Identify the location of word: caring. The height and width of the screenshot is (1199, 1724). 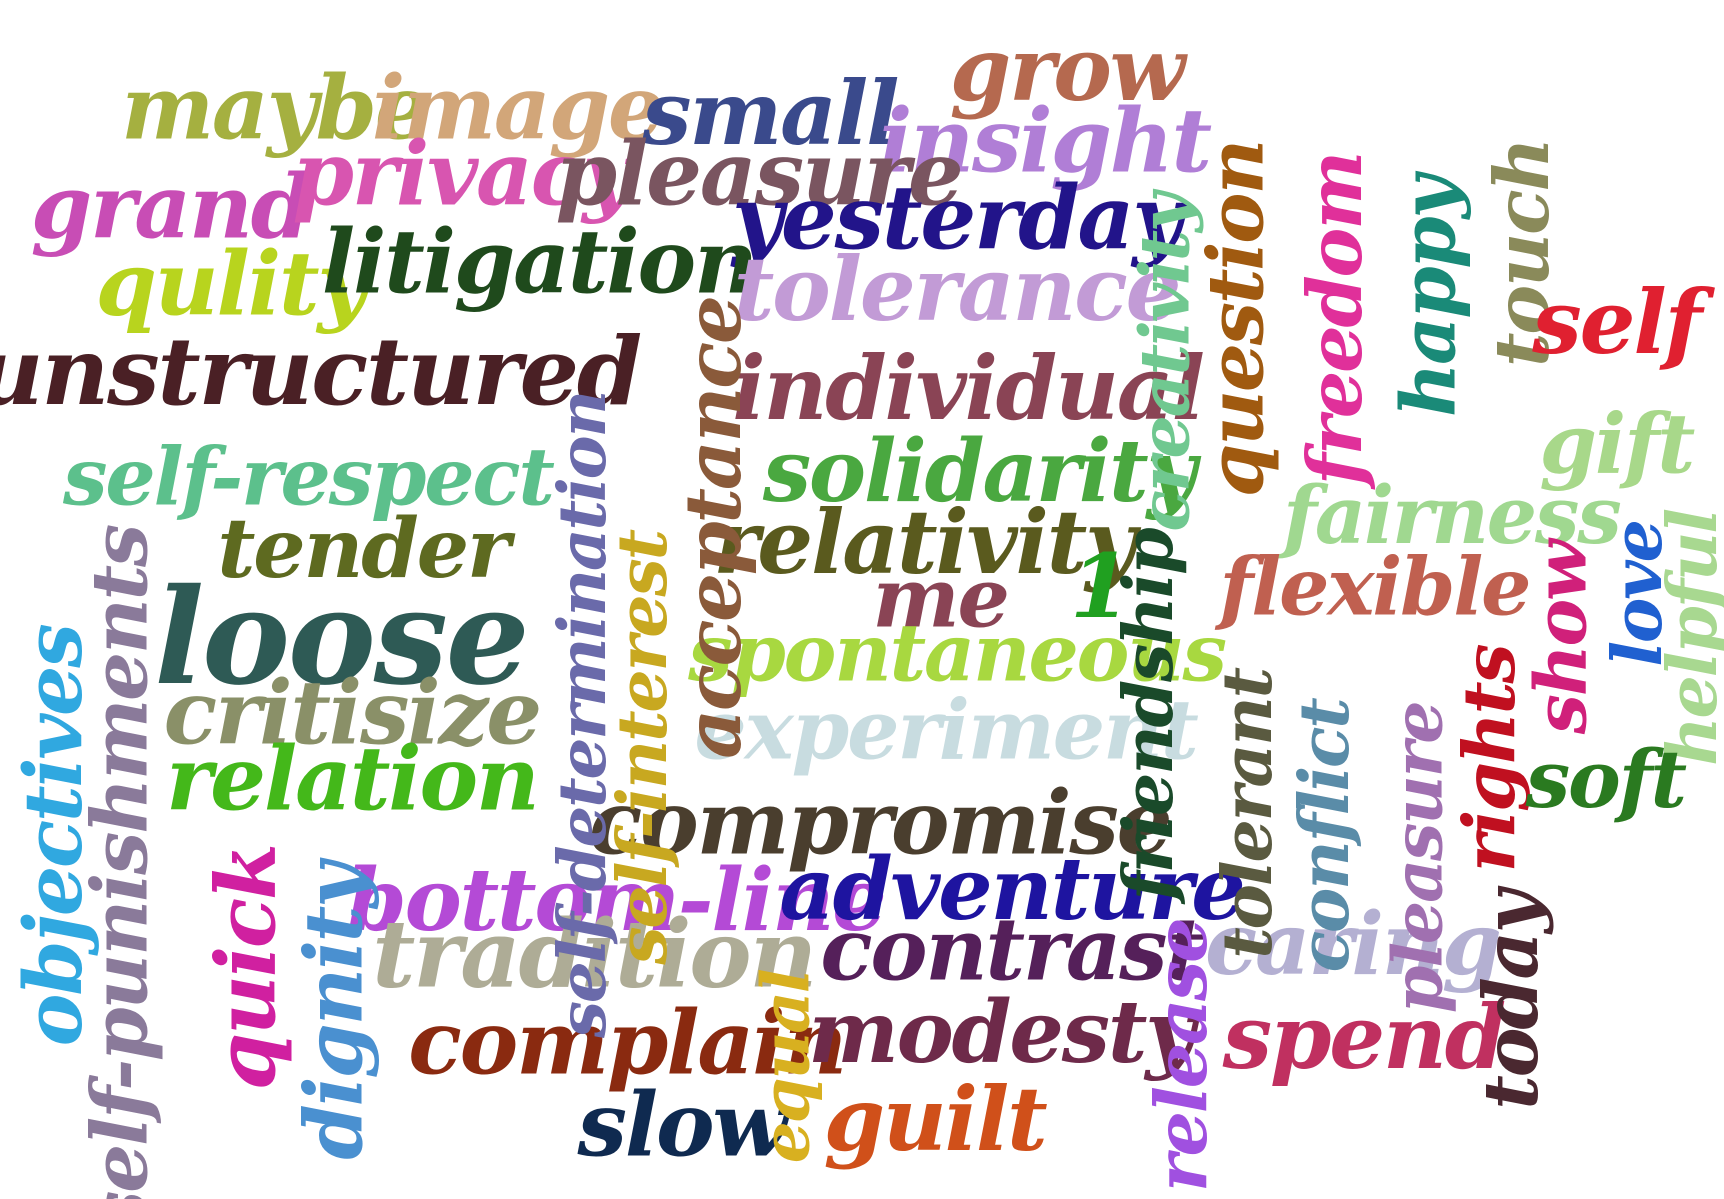
(1352, 944).